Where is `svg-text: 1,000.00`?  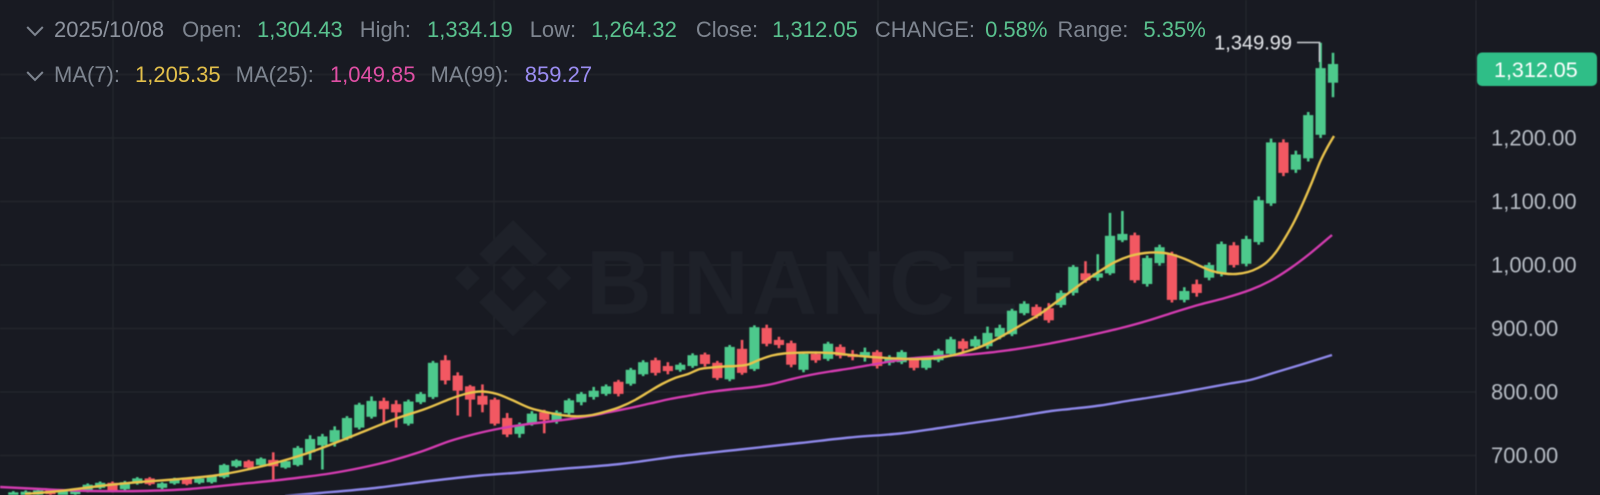
svg-text: 1,000.00 is located at coordinates (1534, 265).